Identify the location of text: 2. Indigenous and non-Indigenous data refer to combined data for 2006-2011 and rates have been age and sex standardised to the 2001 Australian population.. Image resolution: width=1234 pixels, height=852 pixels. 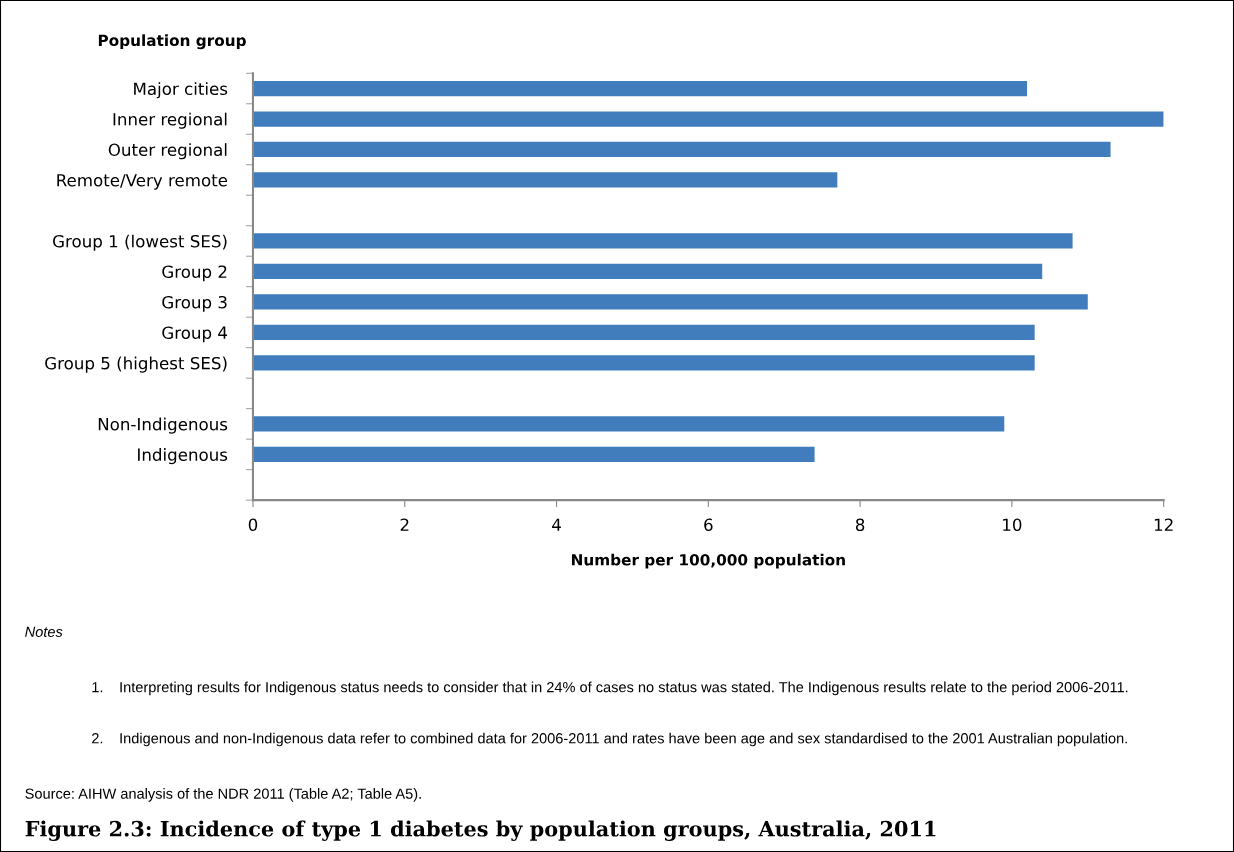
(609, 739).